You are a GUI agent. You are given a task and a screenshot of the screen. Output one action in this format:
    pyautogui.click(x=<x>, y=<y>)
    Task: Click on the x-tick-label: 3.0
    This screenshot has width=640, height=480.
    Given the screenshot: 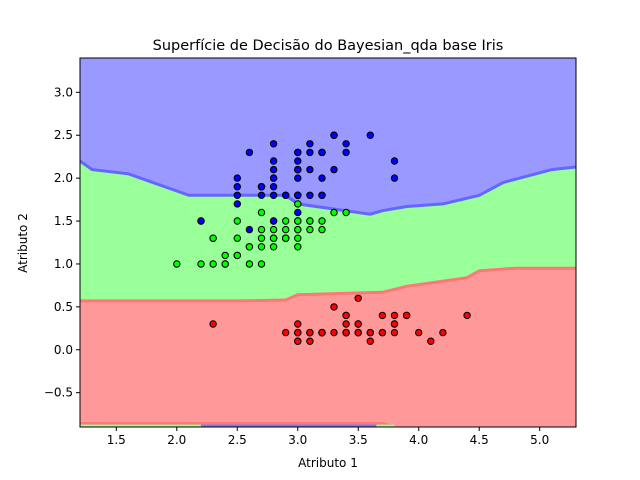 What is the action you would take?
    pyautogui.click(x=297, y=440)
    